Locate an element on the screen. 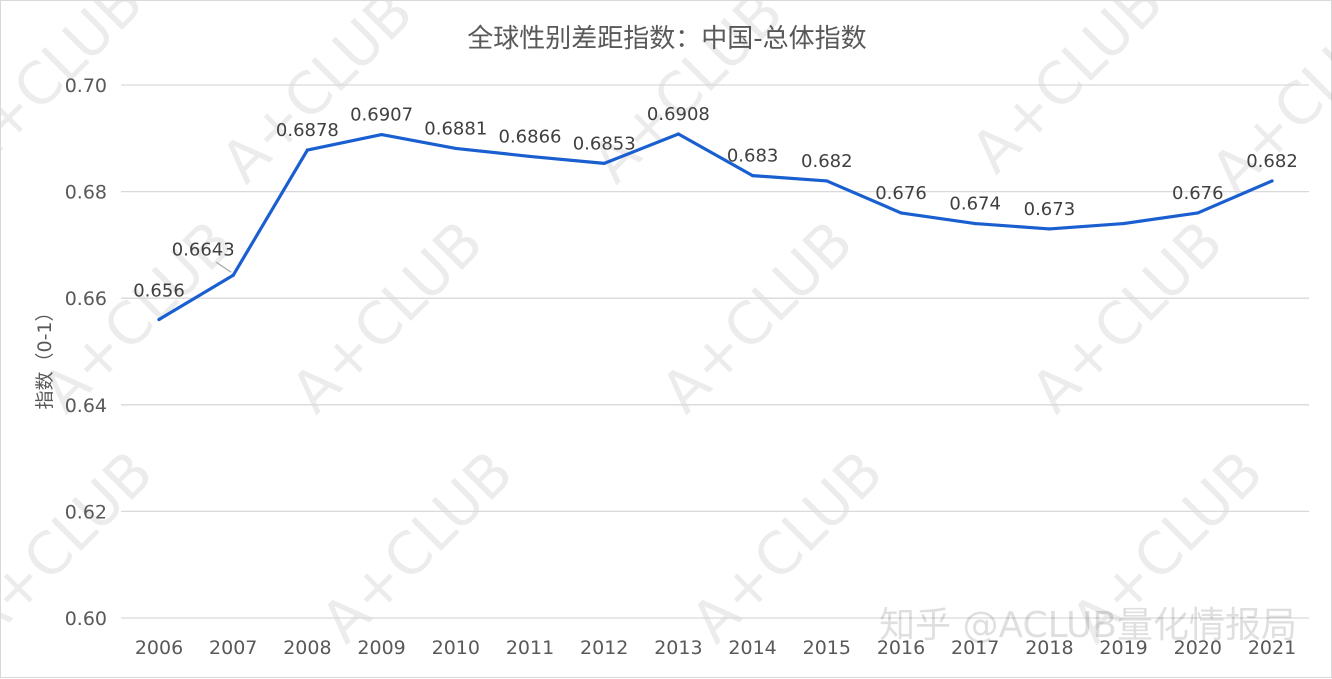 The image size is (1332, 679). data-label: 0.6643 is located at coordinates (203, 249).